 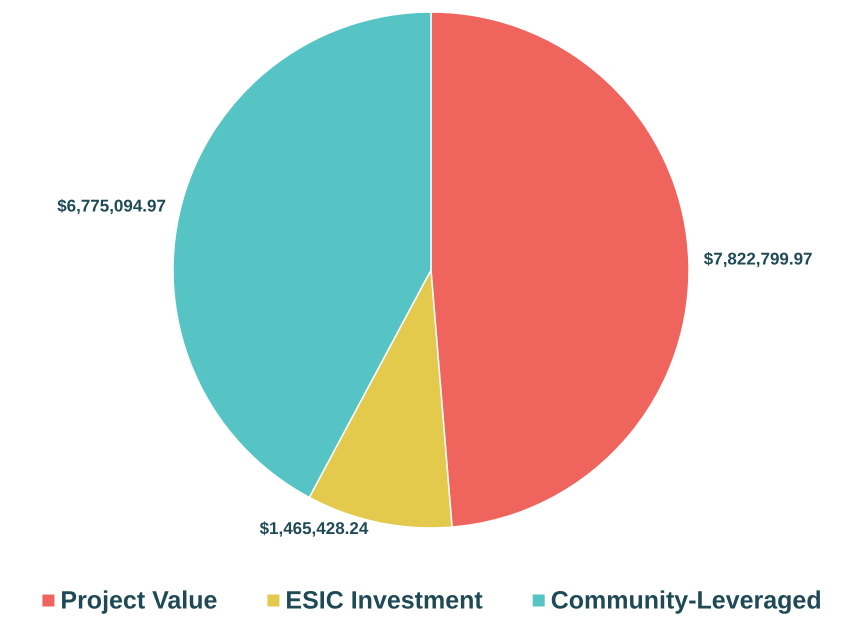 I want to click on legend-label: Project Value, so click(x=139, y=600).